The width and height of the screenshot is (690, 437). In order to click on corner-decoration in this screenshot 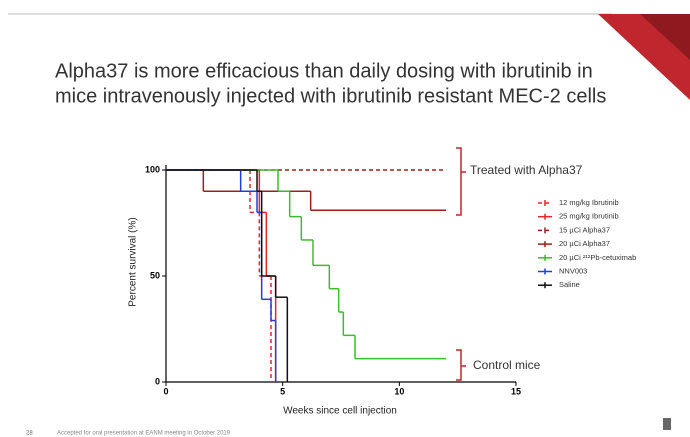, I will do `click(665, 37)`.